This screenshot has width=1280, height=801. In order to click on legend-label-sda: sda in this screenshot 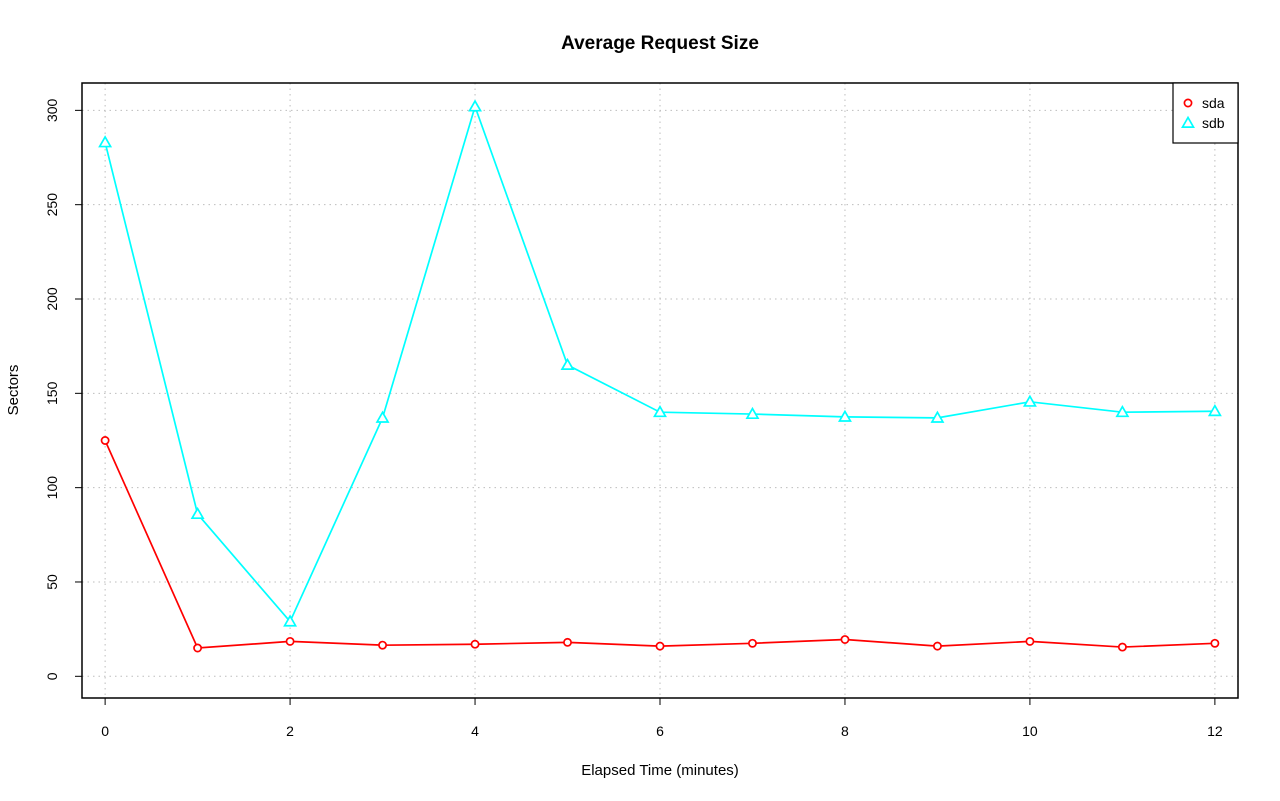, I will do `click(1213, 103)`.